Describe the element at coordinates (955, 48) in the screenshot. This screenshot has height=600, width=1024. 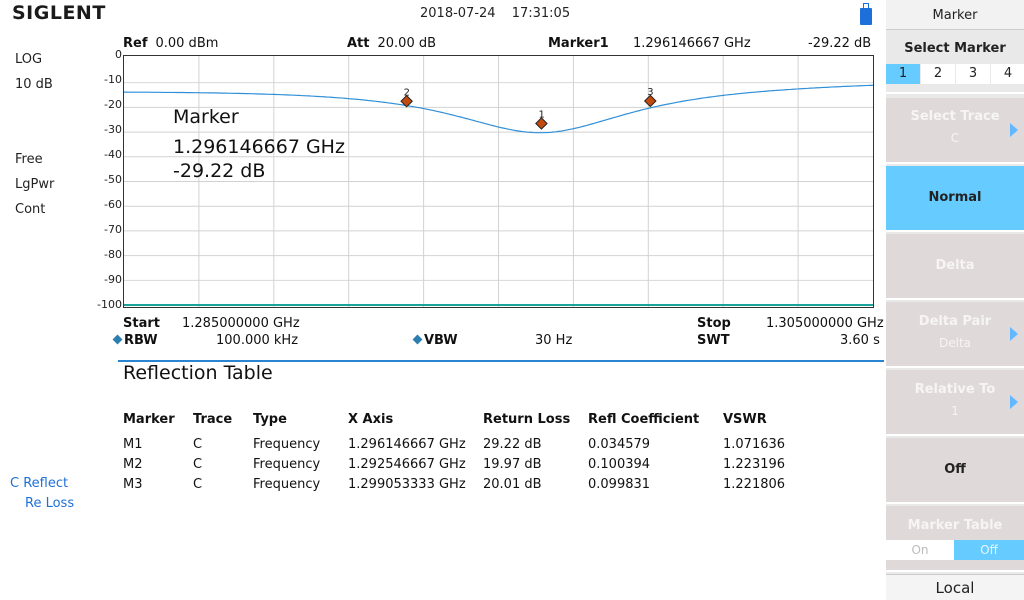
I see `select-marker-label: Select Marker` at that location.